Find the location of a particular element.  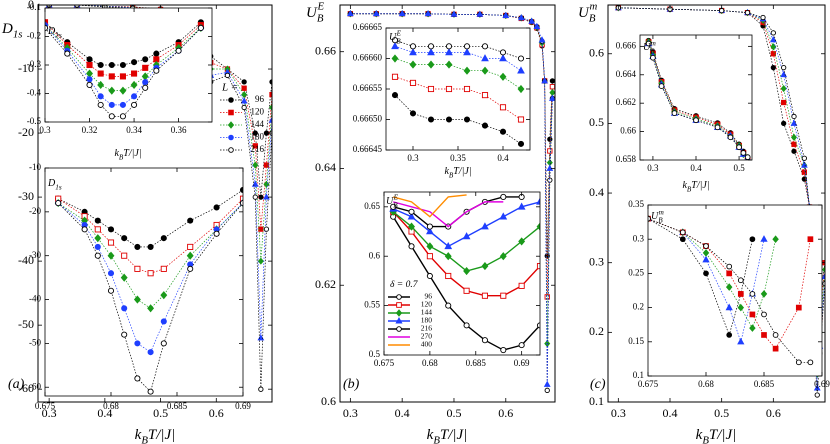

y-tick-label: -40 is located at coordinates (35, 299).